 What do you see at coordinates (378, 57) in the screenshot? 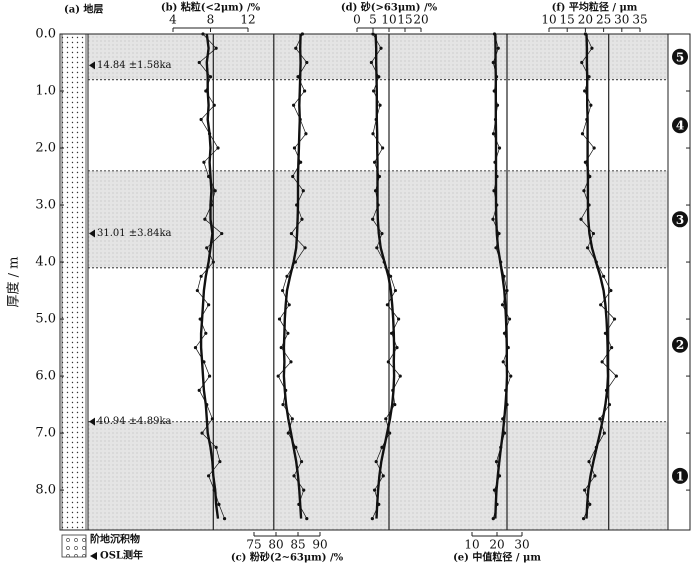
I see `unit-band` at bounding box center [378, 57].